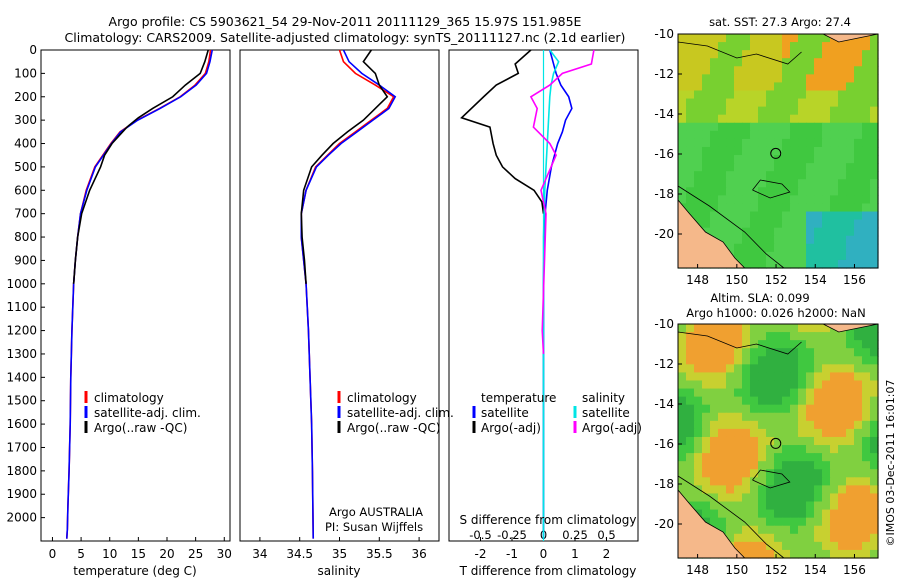 This screenshot has width=900, height=580. Describe the element at coordinates (731, 227) in the screenshot. I see `contour` at that location.